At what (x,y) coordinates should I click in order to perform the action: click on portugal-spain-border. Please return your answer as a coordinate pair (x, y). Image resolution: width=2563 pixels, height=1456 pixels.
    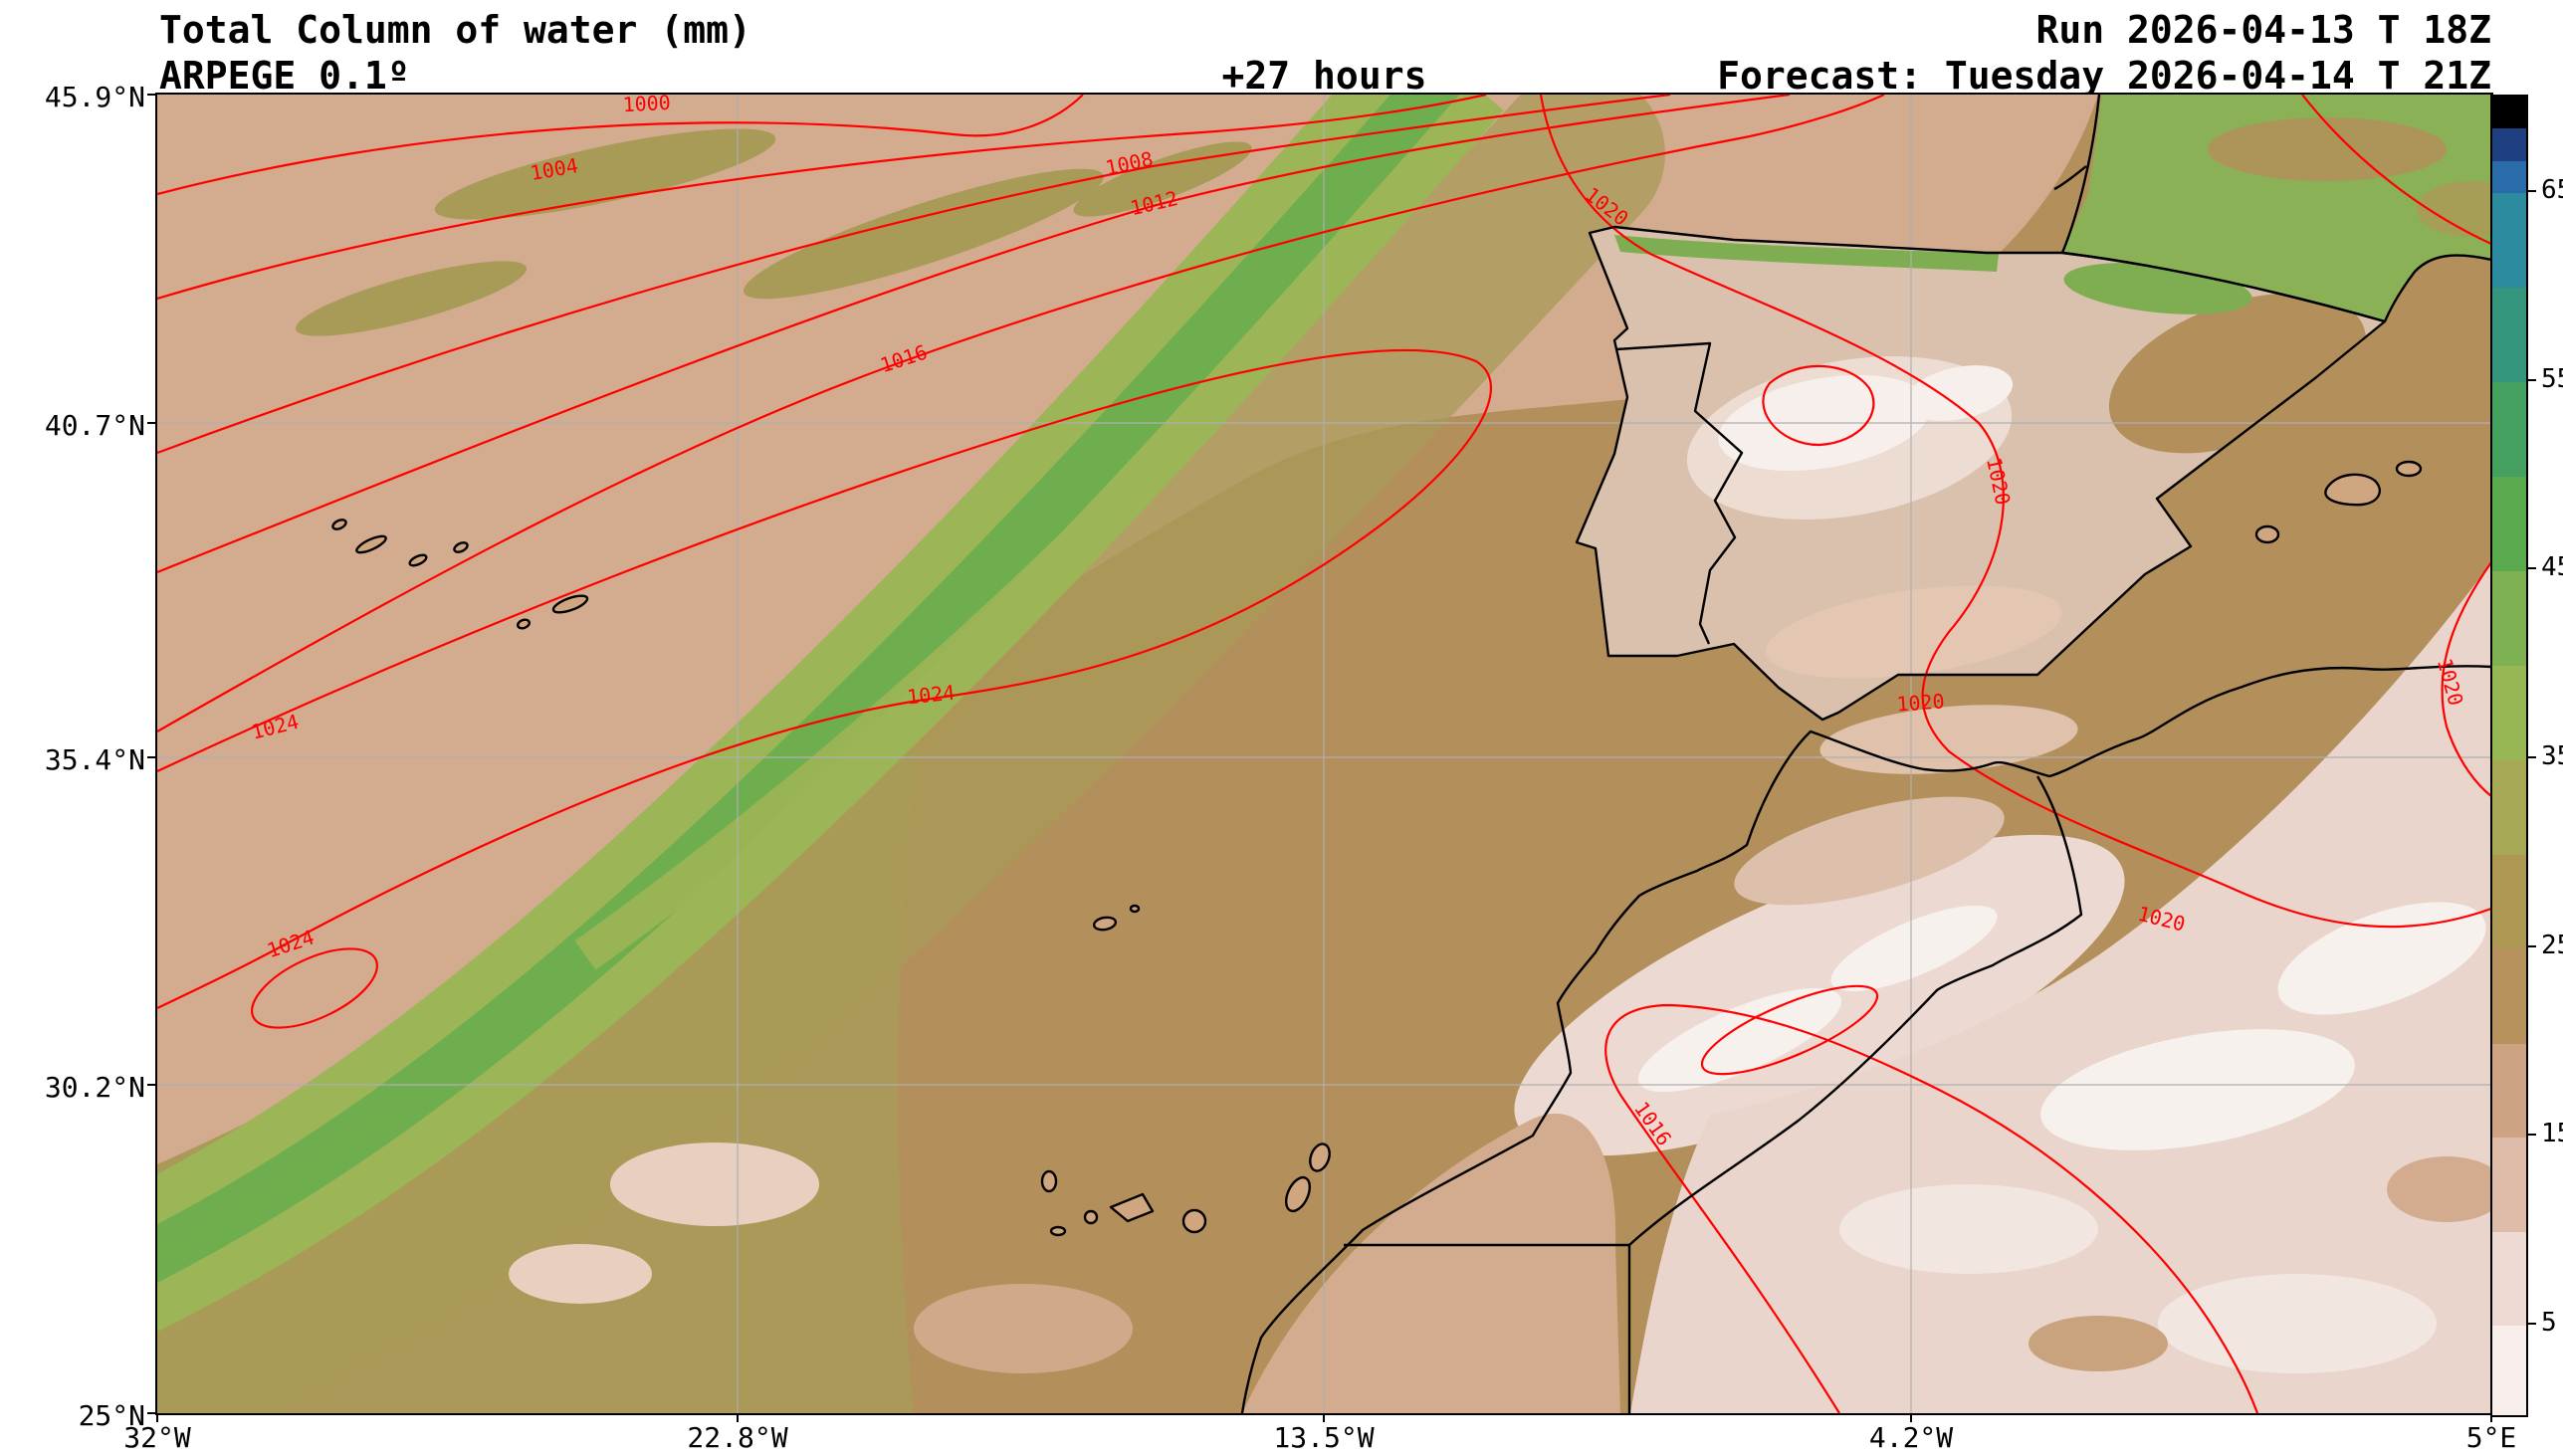
    Looking at the image, I should click on (1679, 493).